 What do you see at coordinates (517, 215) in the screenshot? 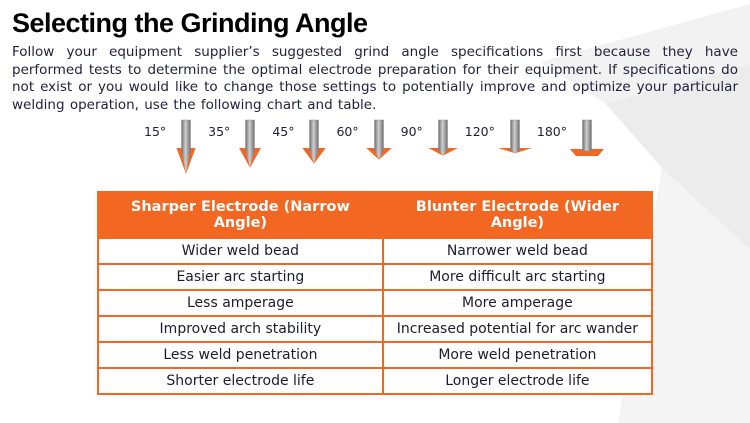
I see `table-header-cell: Blunter Electrode (Wider Angle)` at bounding box center [517, 215].